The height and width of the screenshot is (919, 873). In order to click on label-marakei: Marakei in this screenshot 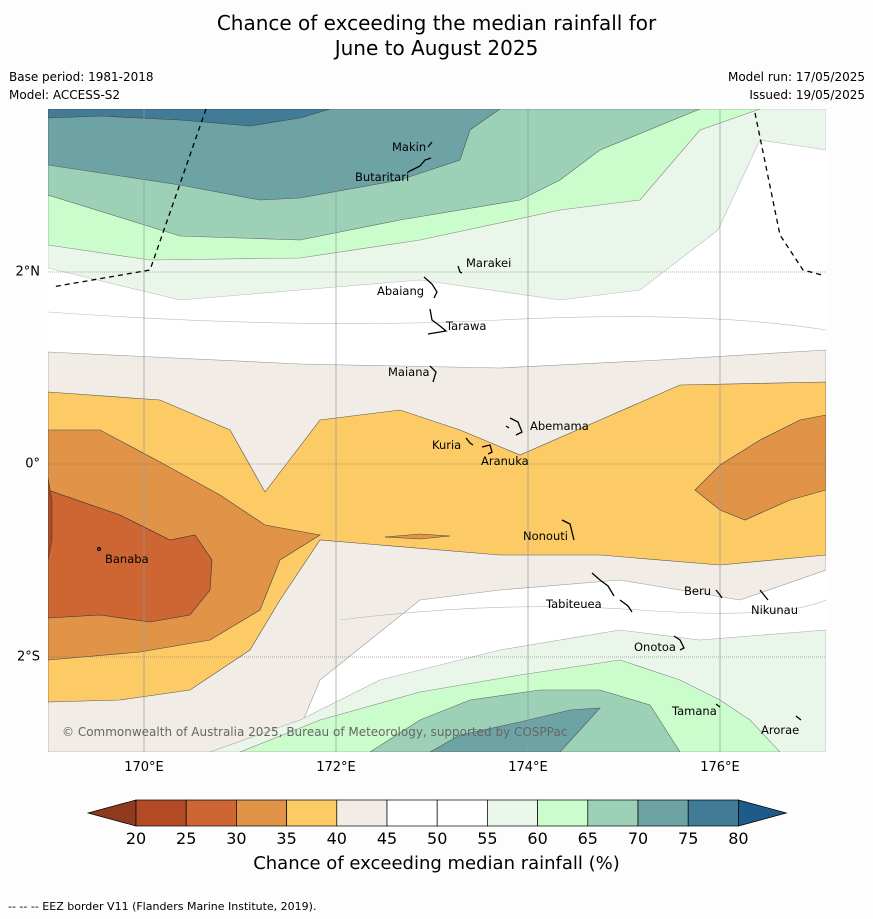, I will do `click(488, 263)`.